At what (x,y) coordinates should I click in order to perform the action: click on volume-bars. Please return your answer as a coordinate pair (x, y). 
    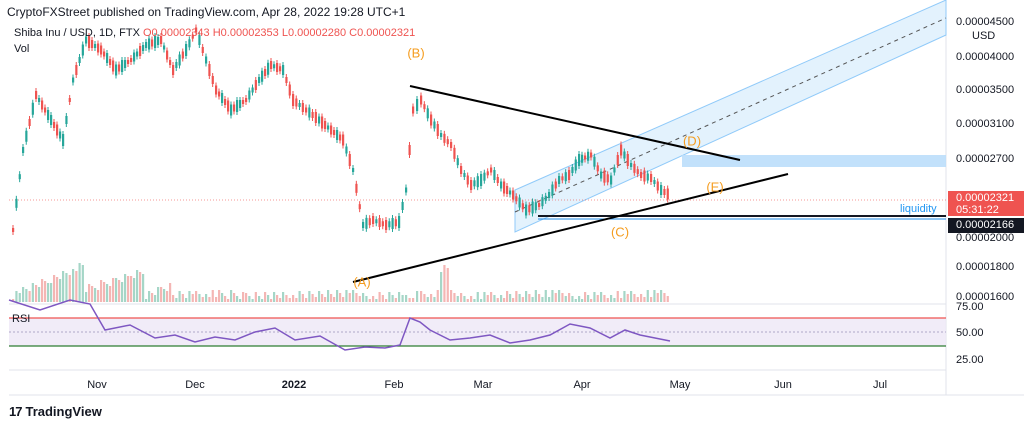
    Looking at the image, I should click on (340, 282).